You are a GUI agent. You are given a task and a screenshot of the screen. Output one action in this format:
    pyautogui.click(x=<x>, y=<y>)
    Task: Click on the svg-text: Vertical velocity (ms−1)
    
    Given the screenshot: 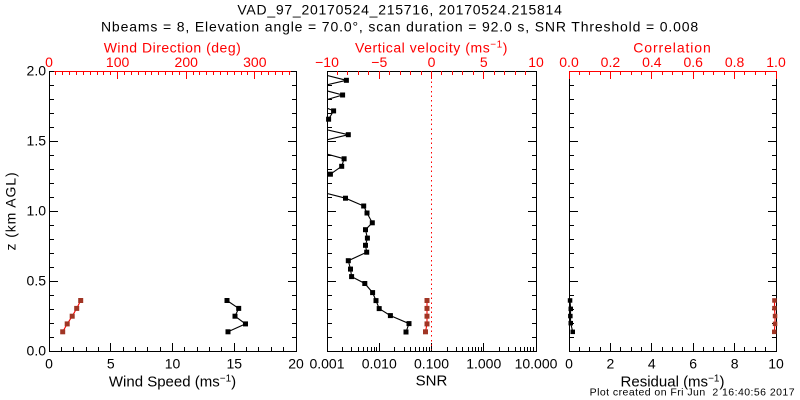 What is the action you would take?
    pyautogui.click(x=431, y=48)
    